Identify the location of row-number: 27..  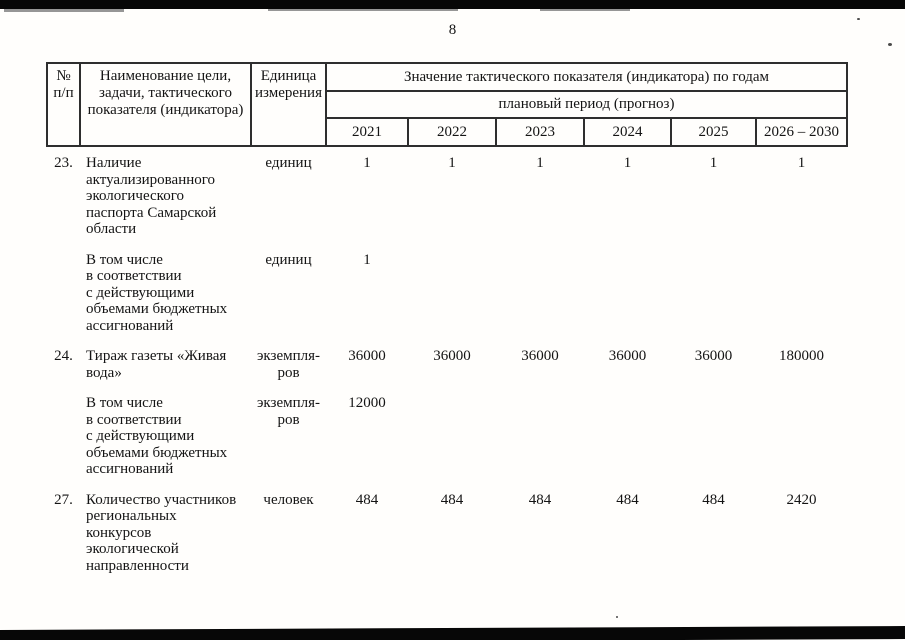
(63, 499).